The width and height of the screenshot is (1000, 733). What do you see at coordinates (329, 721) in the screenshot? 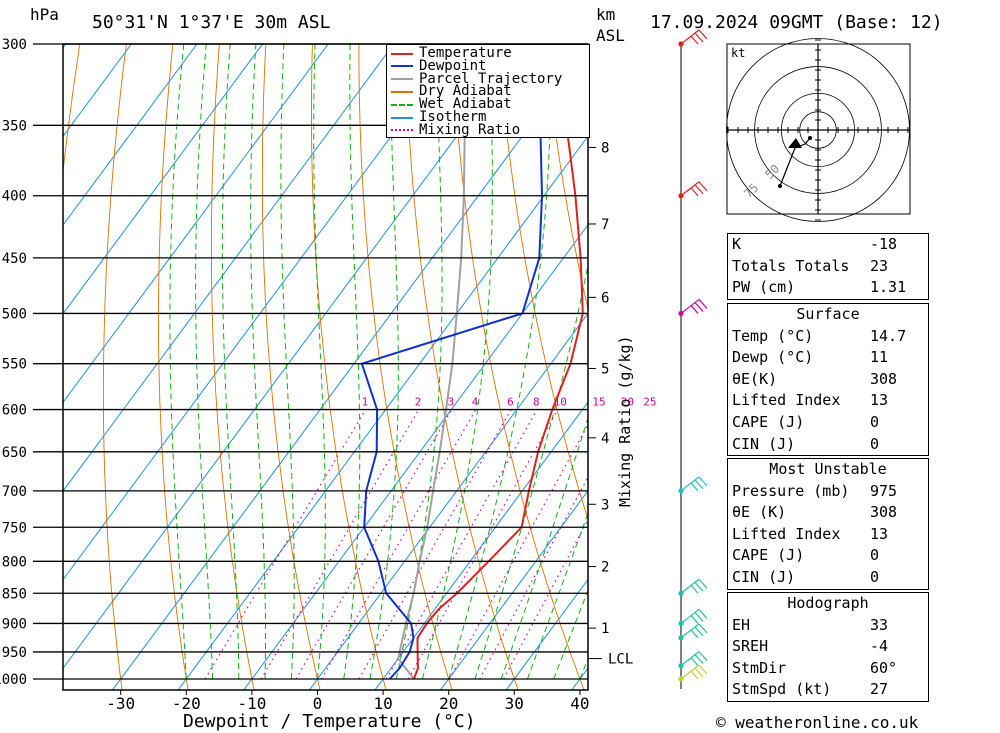
I see `x-axis-label: Dewpoint / Temperature (°C)` at bounding box center [329, 721].